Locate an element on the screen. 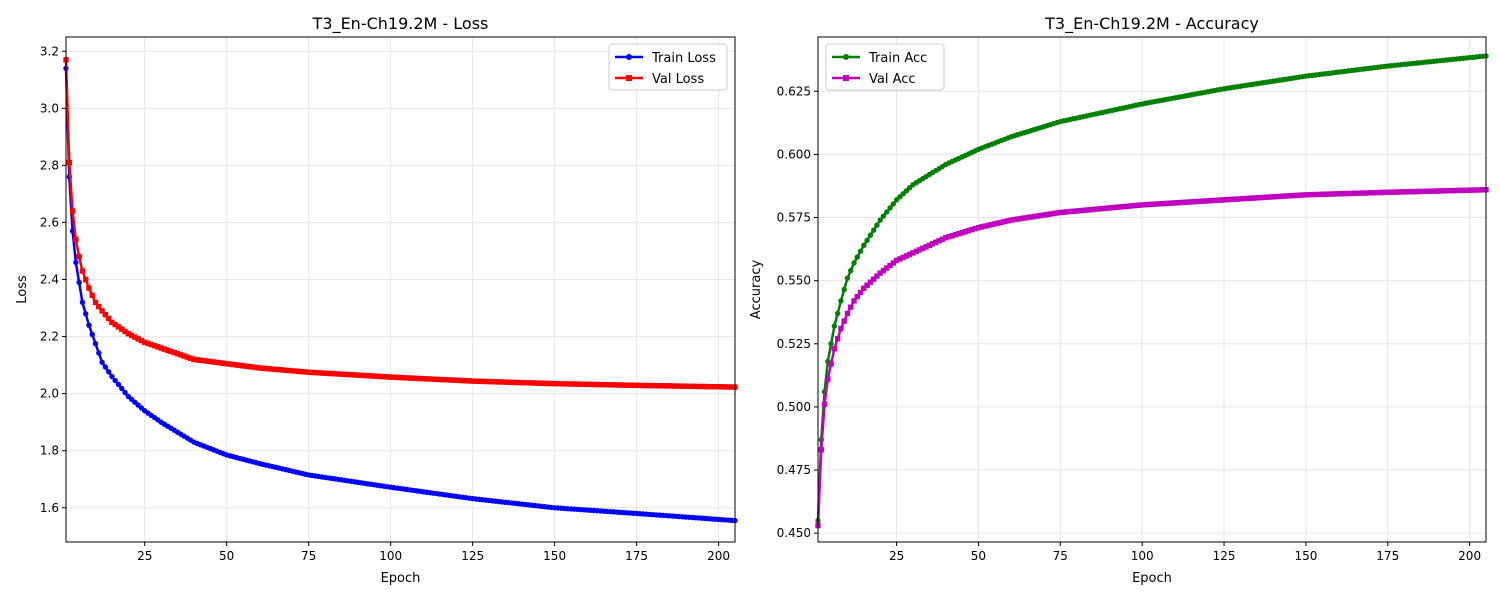 Image resolution: width=1500 pixels, height=604 pixels. loss-xtick-label: 200 is located at coordinates (718, 556).